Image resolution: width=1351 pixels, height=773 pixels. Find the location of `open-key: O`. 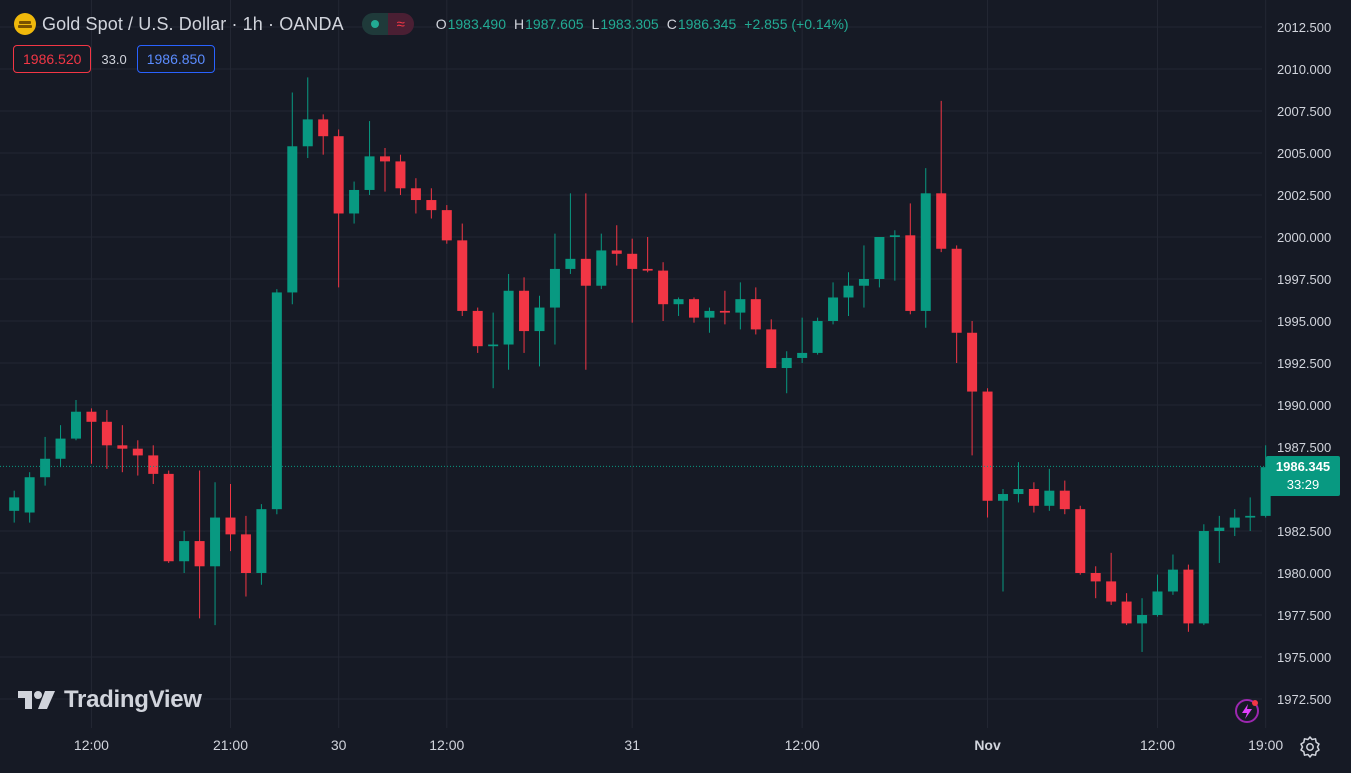

open-key: O is located at coordinates (441, 24).